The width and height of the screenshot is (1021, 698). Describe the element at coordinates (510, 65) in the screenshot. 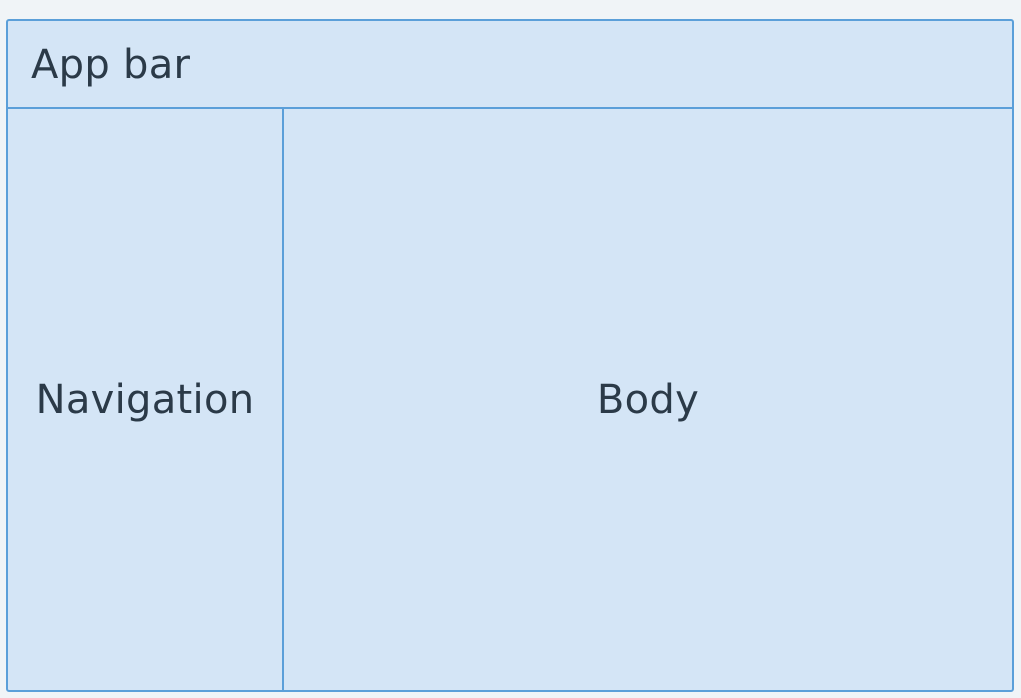

I see `app-bar-region: App bar` at that location.